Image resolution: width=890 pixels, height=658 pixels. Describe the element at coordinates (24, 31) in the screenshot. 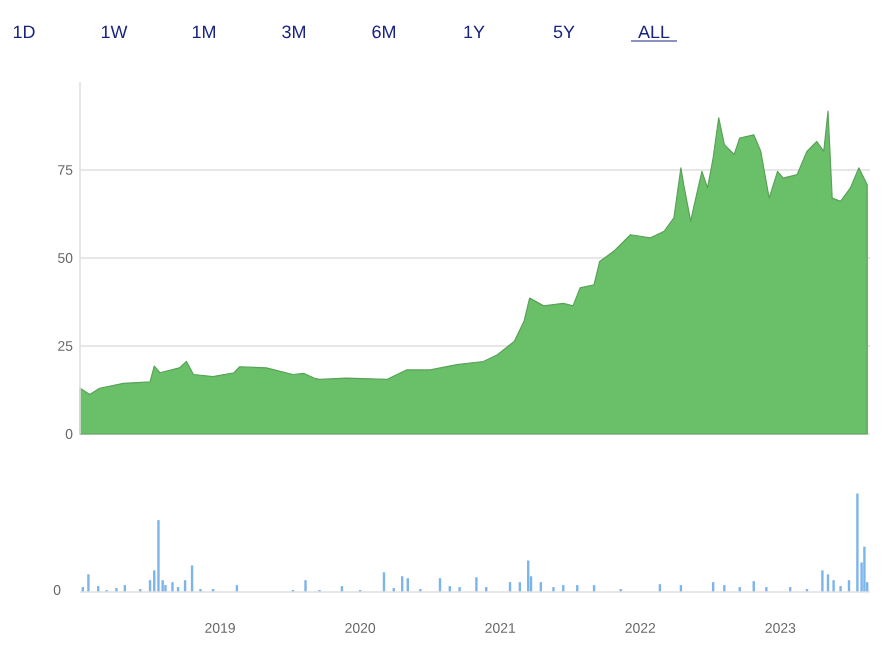

I see `text: 1D` at that location.